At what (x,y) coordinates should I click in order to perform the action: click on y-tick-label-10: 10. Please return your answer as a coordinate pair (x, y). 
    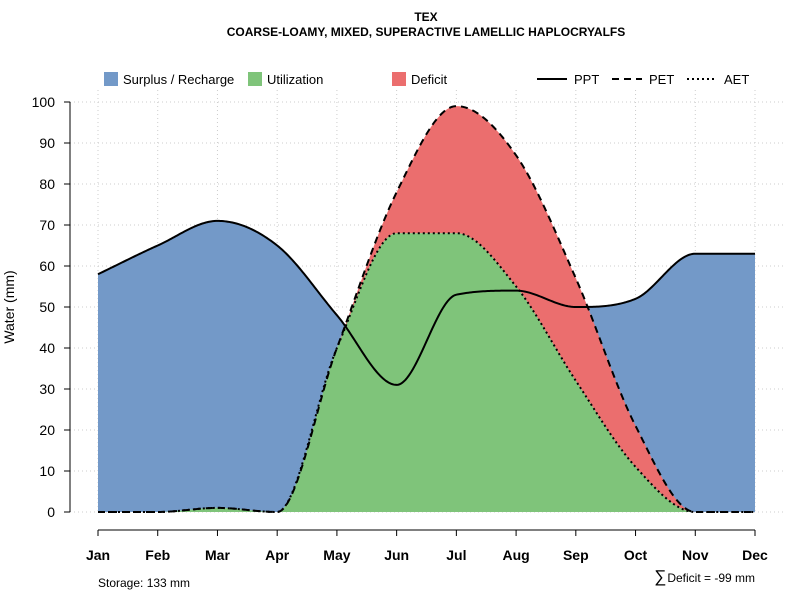
    Looking at the image, I should click on (47, 471).